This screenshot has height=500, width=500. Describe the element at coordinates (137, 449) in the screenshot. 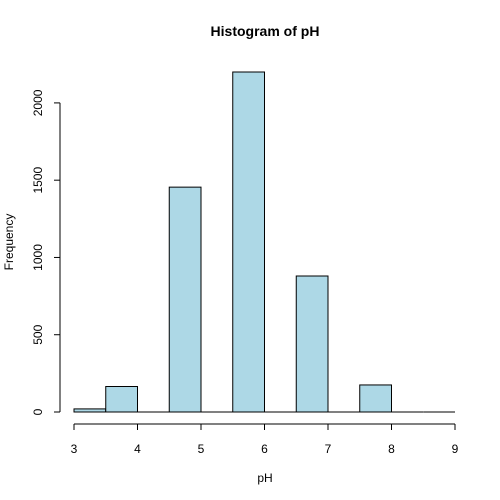

I see `x-tick-label-1: 4` at that location.